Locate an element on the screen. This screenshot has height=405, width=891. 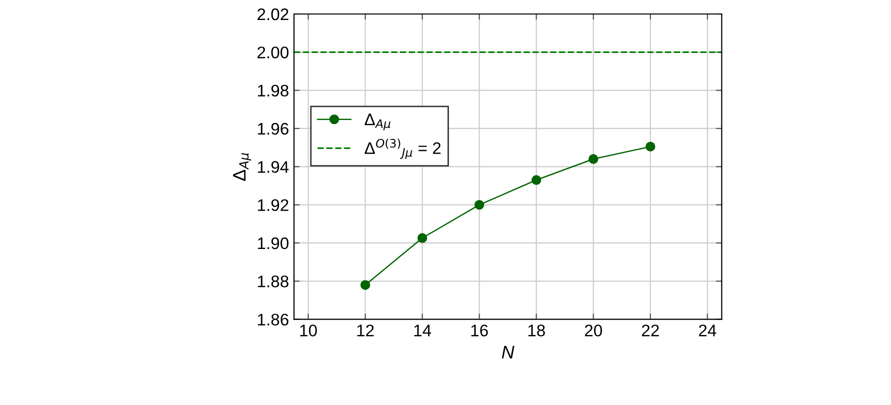
x-tick-label: 24 is located at coordinates (707, 330).